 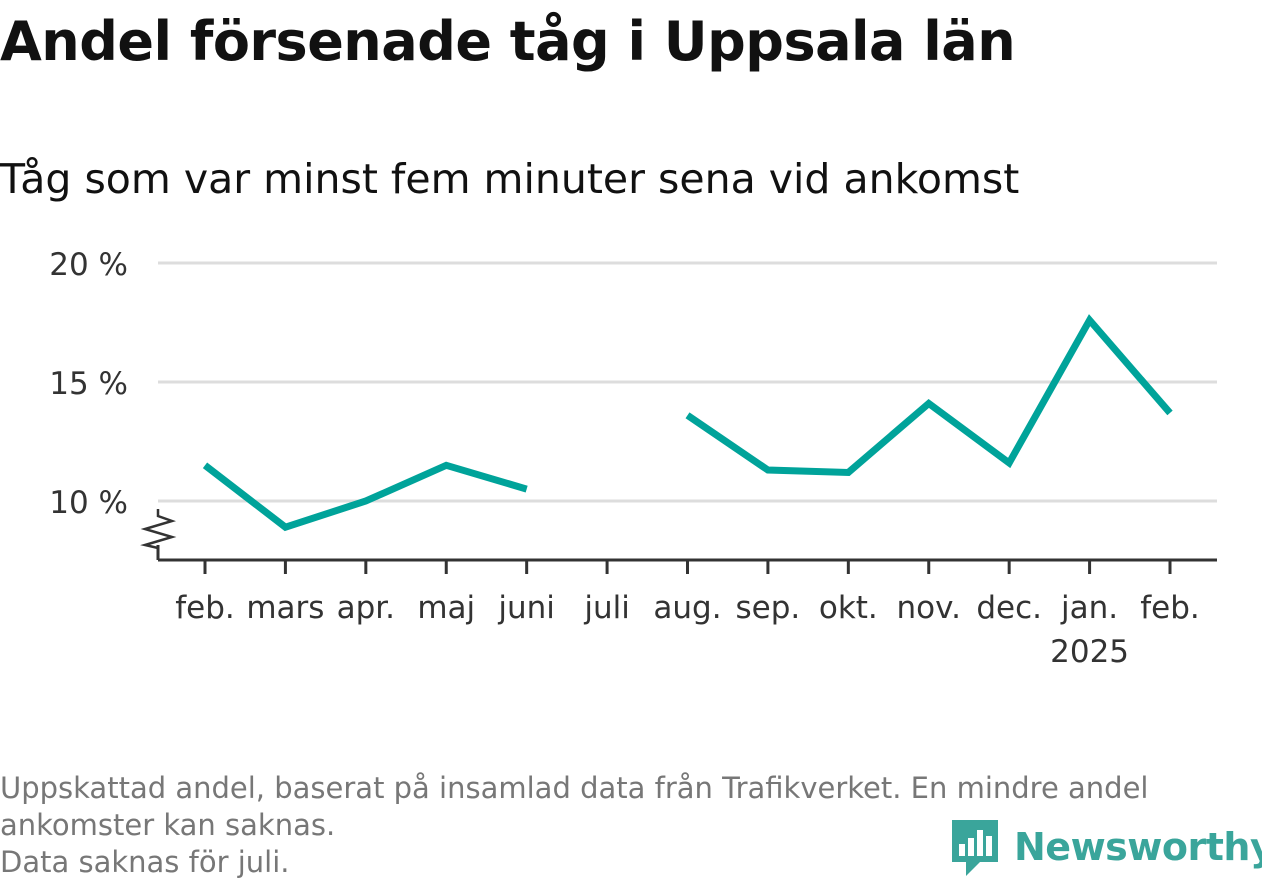 I want to click on y-tick-label-15: 15 %, so click(x=88, y=384).